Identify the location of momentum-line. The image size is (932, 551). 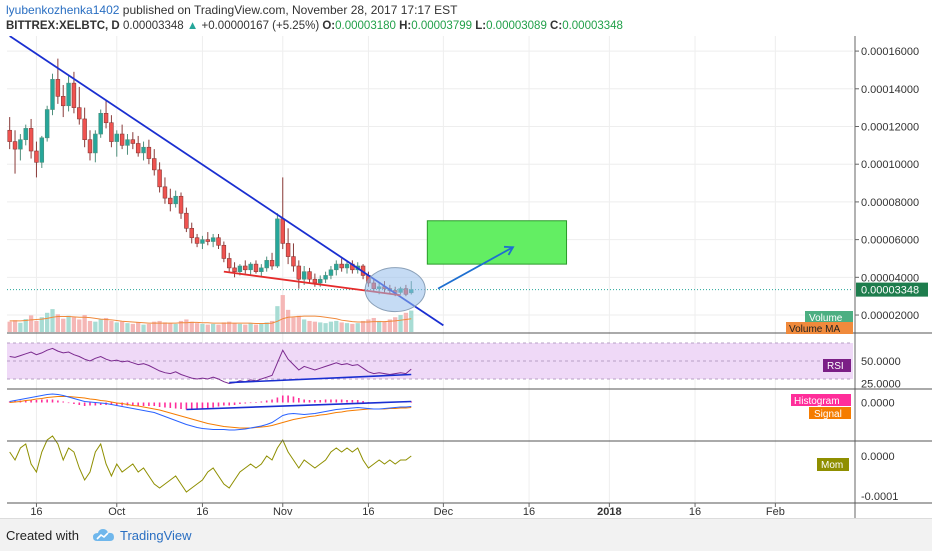
(210, 464).